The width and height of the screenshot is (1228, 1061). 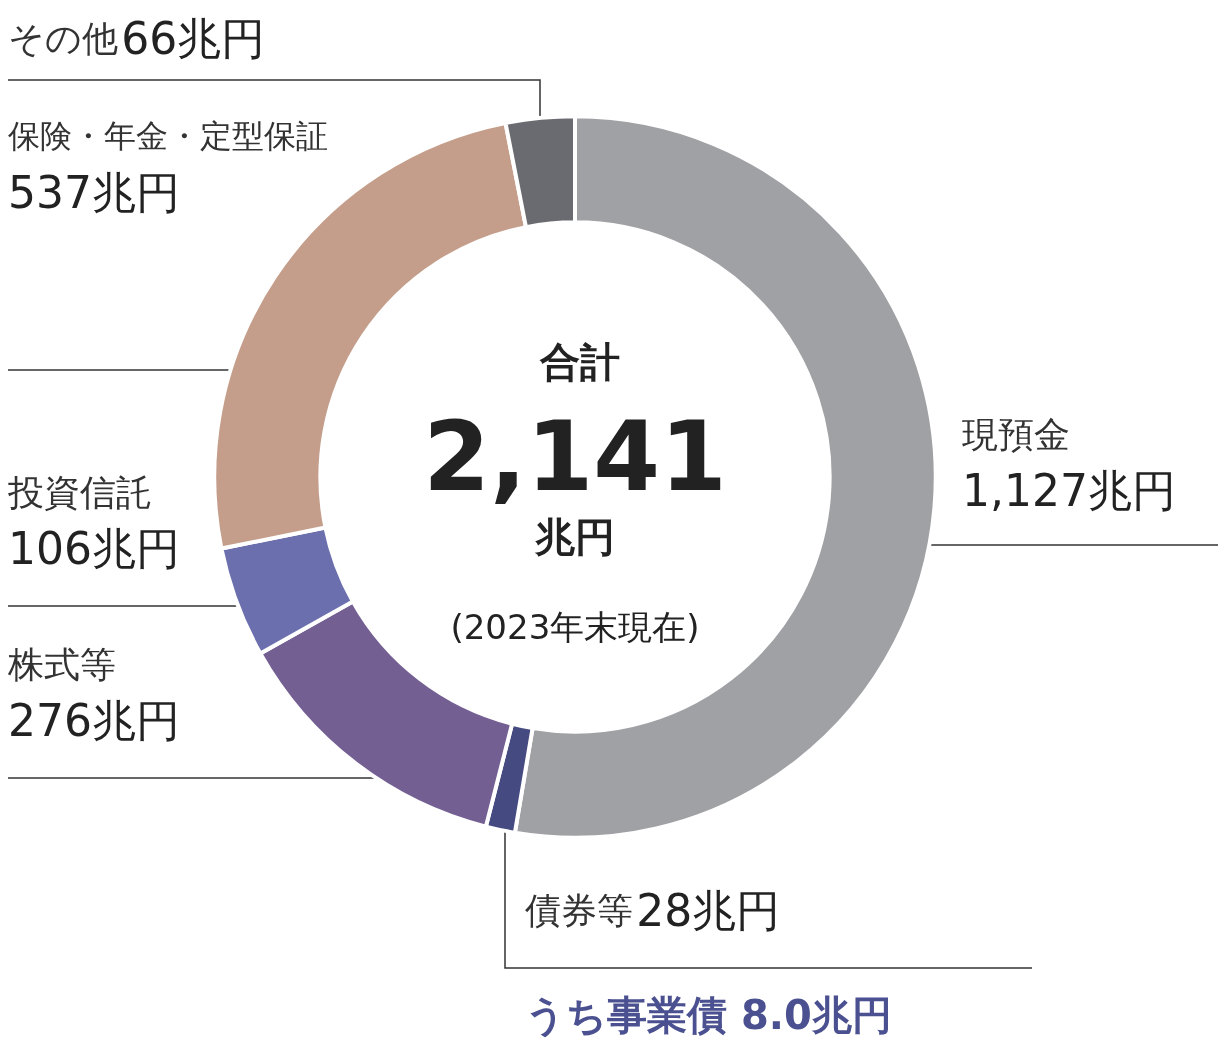 I want to click on slice-label: 現預金, so click(x=1016, y=434).